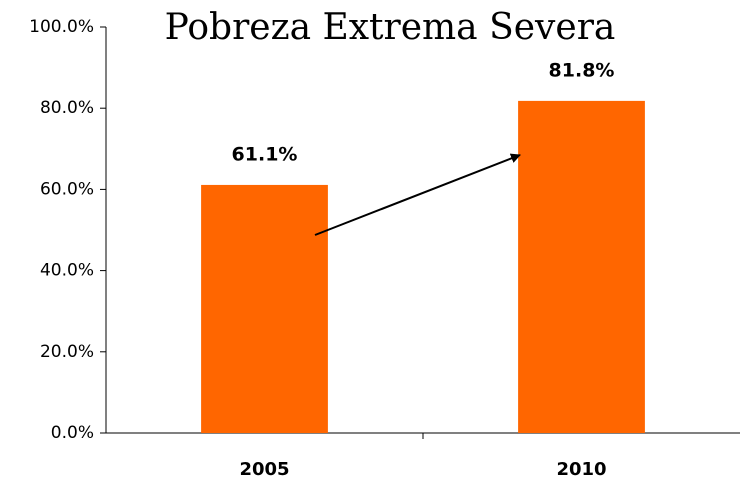 The width and height of the screenshot is (742, 483). I want to click on value-label: 61.1%, so click(265, 154).